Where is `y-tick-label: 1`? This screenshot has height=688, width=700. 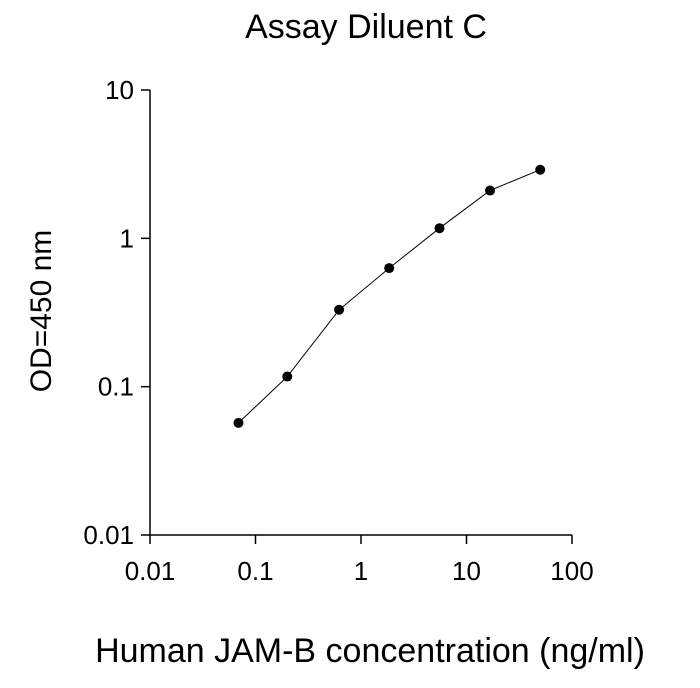 y-tick-label: 1 is located at coordinates (127, 238).